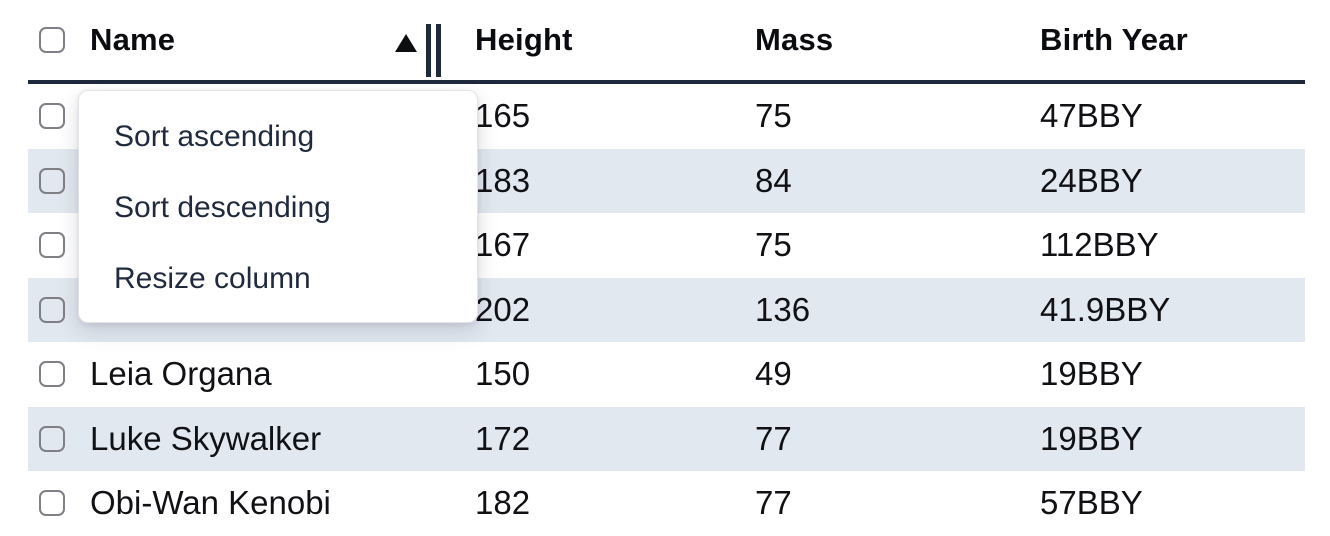 This screenshot has height=536, width=1330. Describe the element at coordinates (1099, 245) in the screenshot. I see `cell-birth-year: 112BBY` at that location.